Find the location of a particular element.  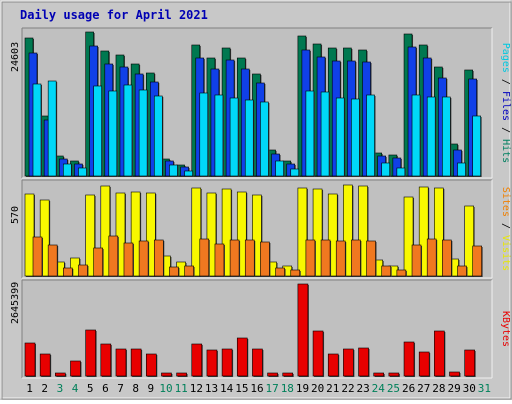

panel-ymax-label: 2645399 is located at coordinates (15, 303).